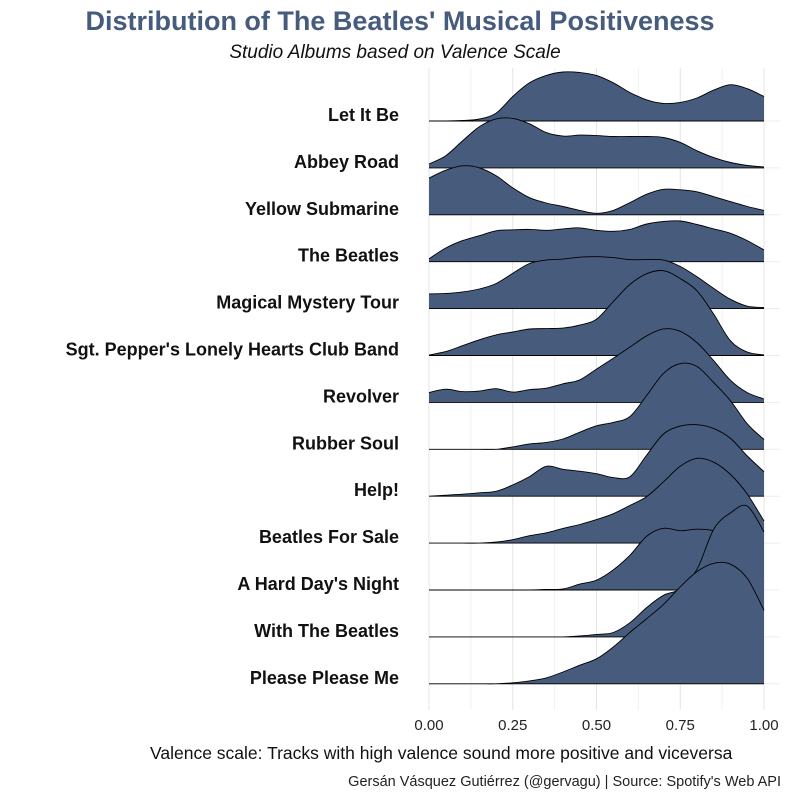  I want to click on y-label-yellow-submarine: Yellow Submarine, so click(322, 209).